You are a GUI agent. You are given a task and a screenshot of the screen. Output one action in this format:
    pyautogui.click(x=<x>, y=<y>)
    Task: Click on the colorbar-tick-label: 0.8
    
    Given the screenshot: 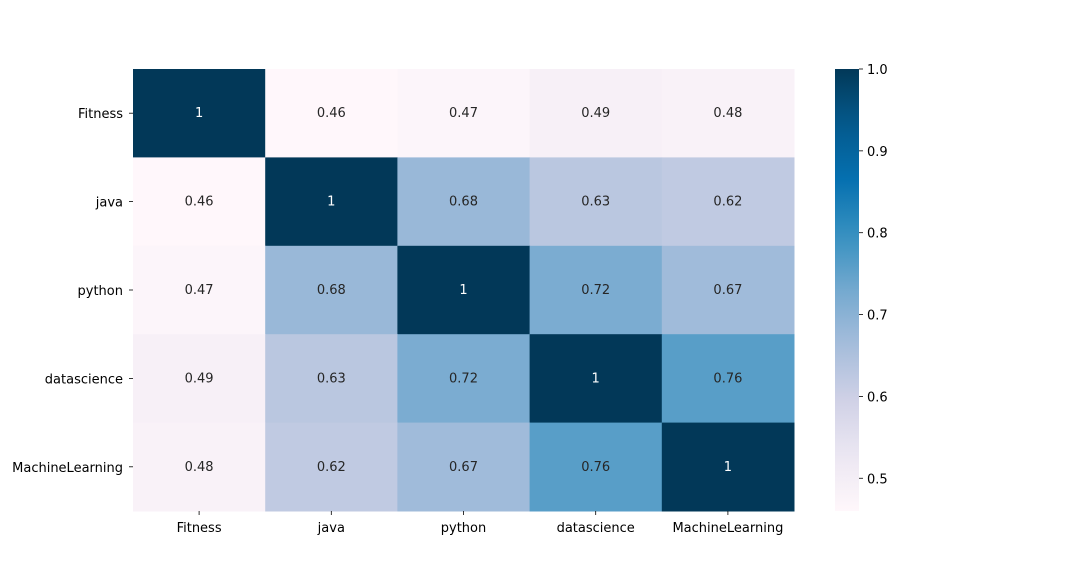 What is the action you would take?
    pyautogui.click(x=877, y=234)
    